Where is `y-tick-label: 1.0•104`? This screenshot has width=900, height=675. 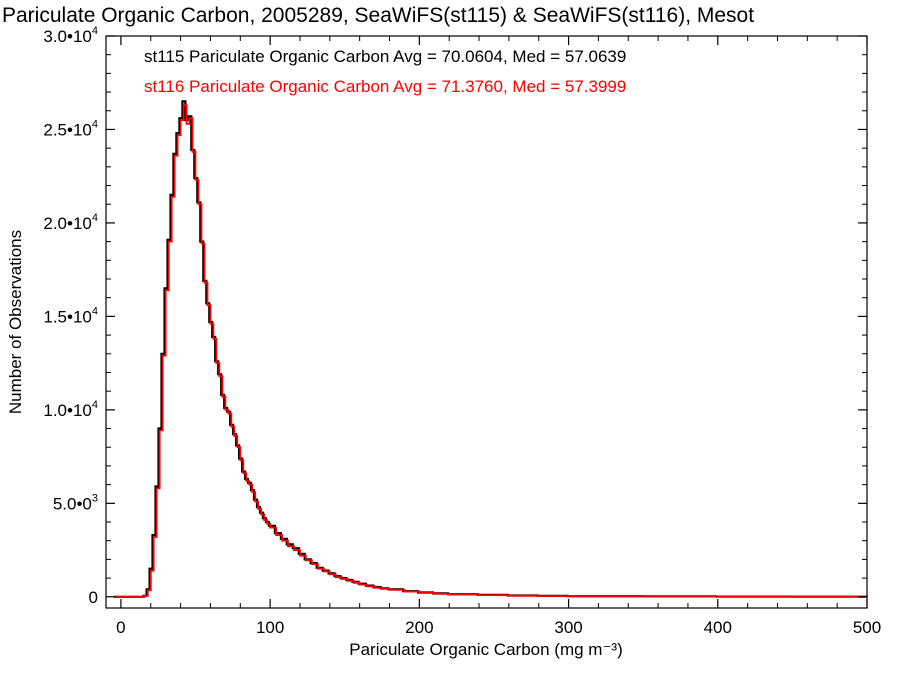 y-tick-label: 1.0•104 is located at coordinates (70, 409).